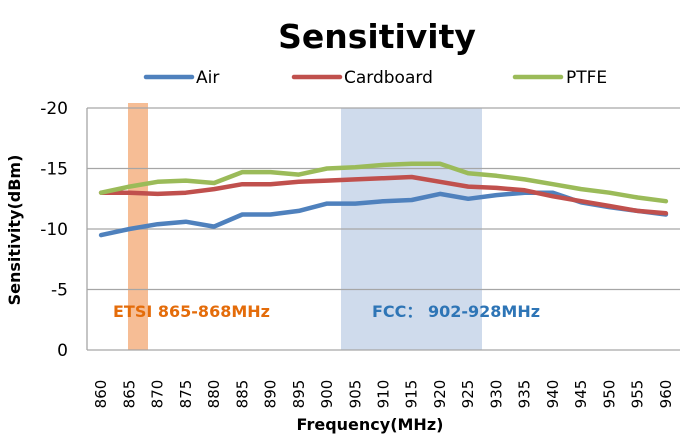  I want to click on legend-label-cardboard: Cardboard, so click(388, 78).